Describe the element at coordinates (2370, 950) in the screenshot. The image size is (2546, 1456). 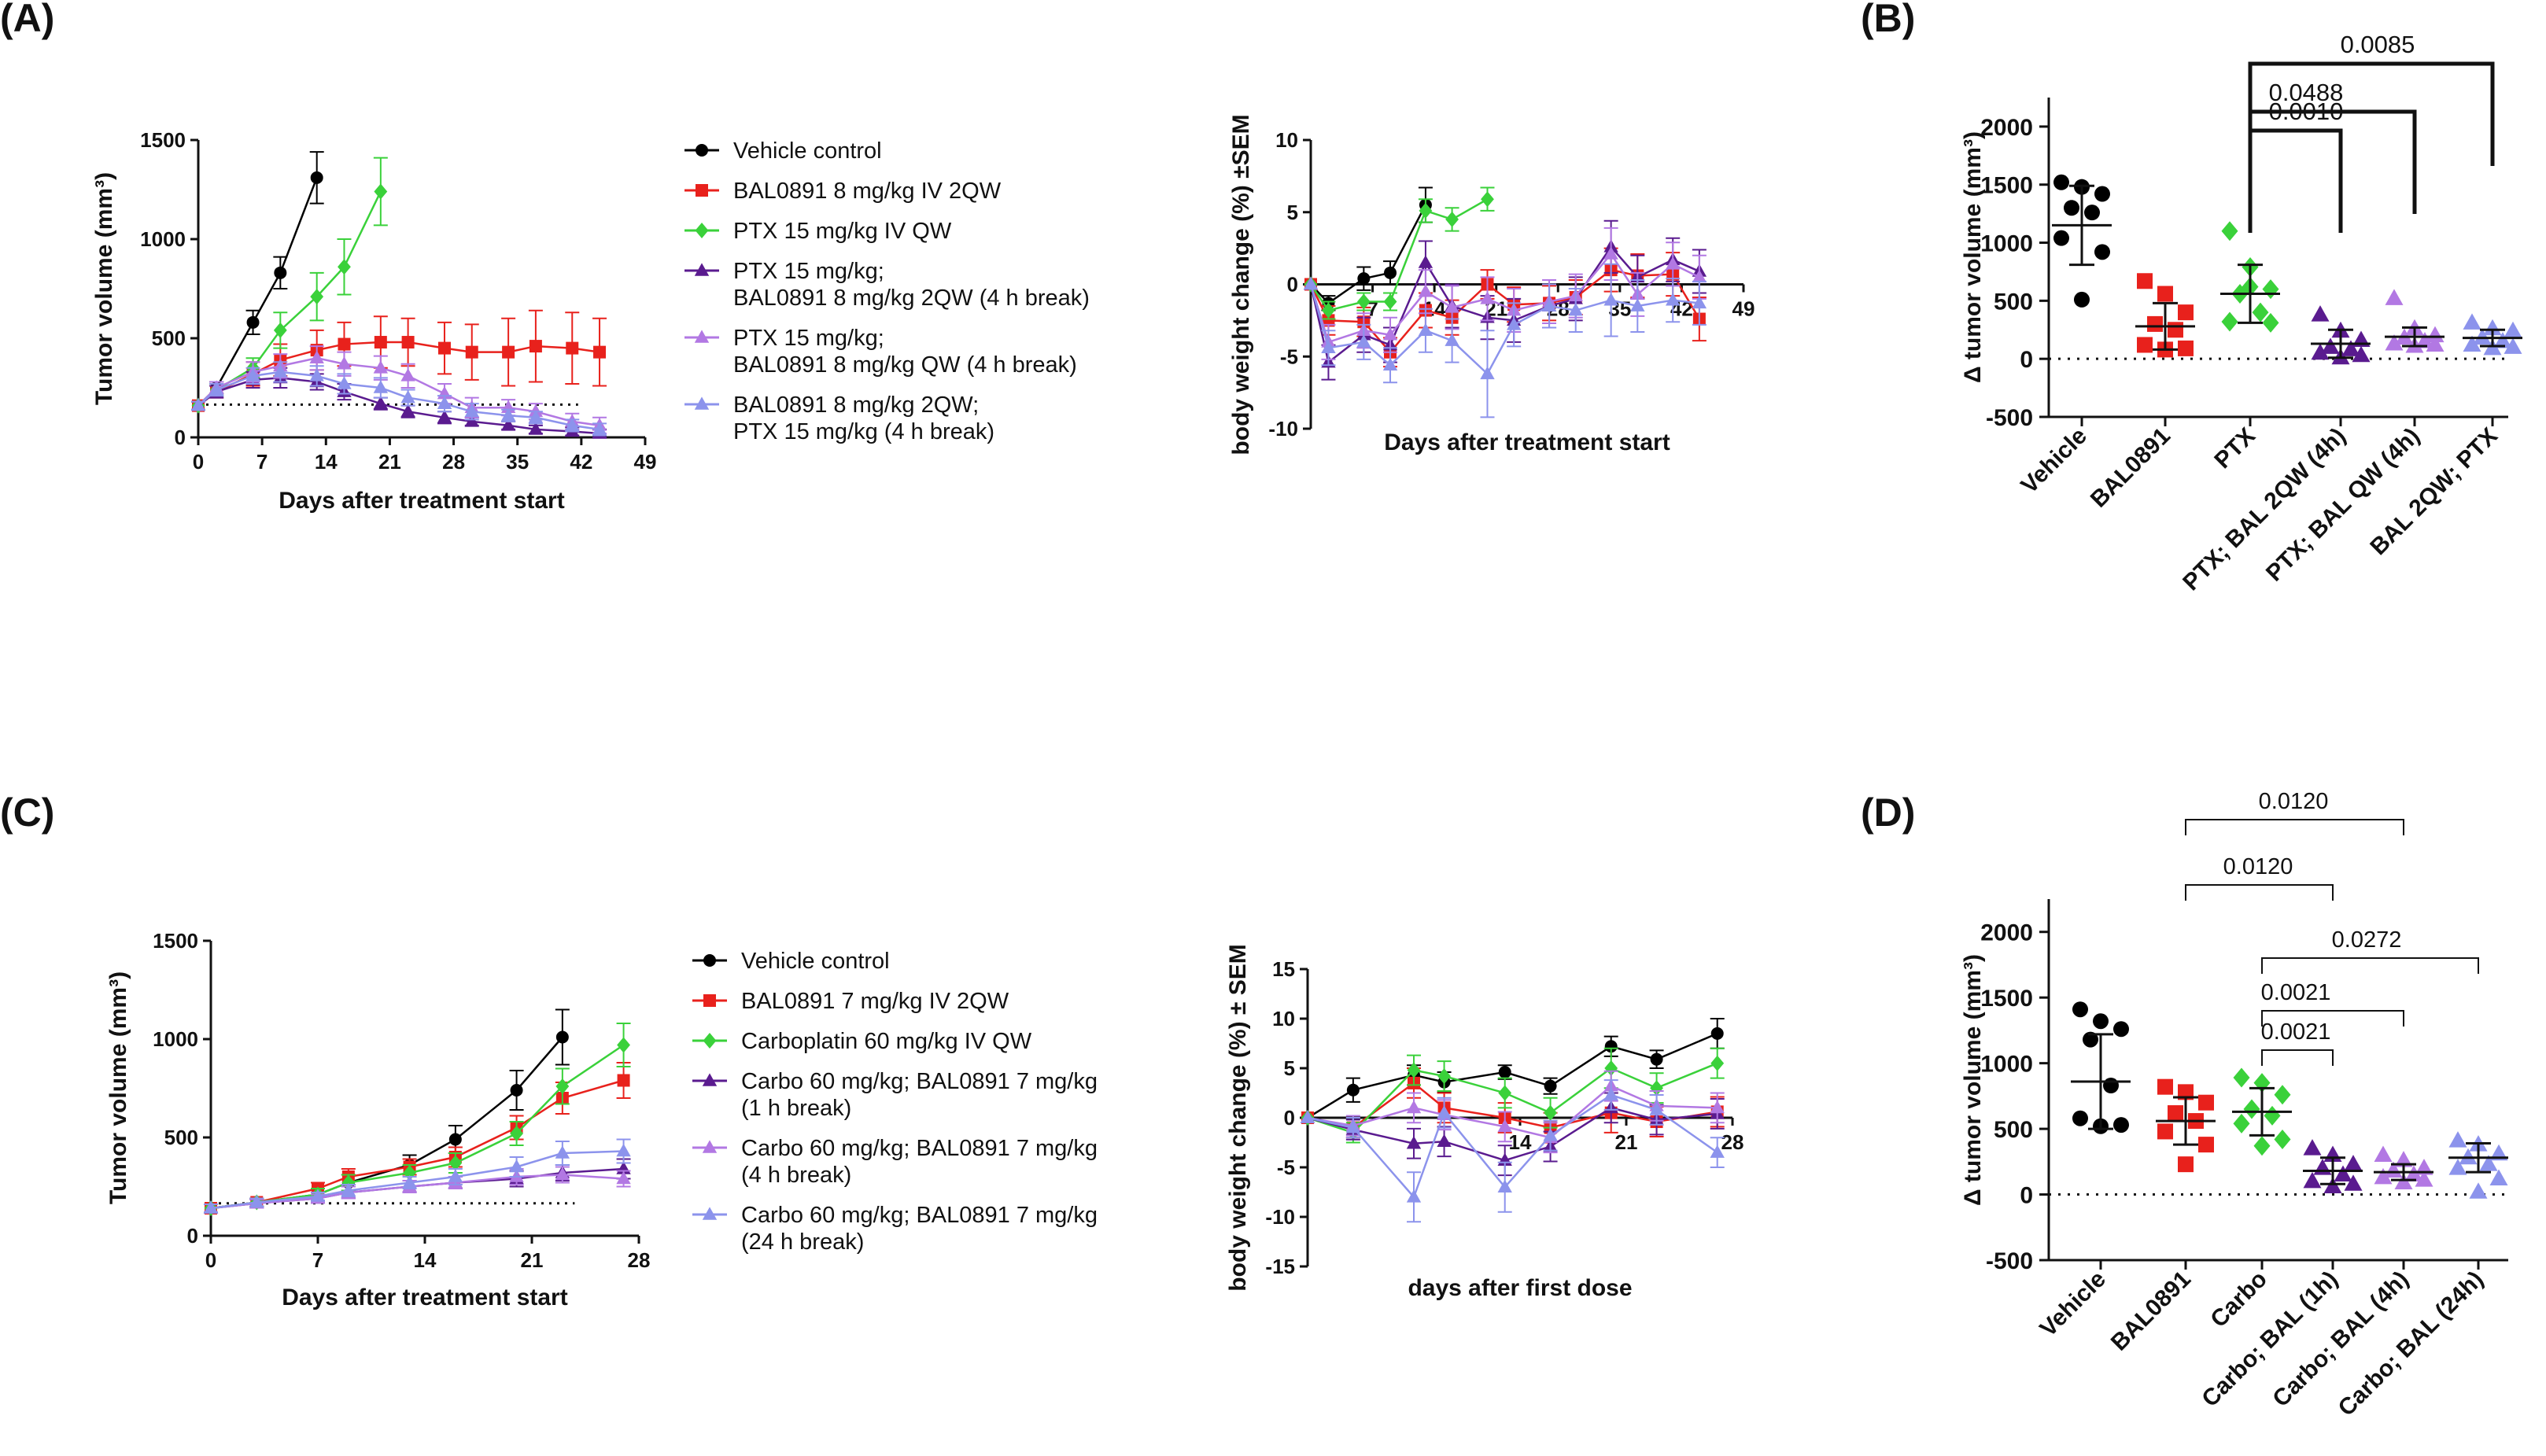
I see `significance-bracket: 0.0272` at that location.